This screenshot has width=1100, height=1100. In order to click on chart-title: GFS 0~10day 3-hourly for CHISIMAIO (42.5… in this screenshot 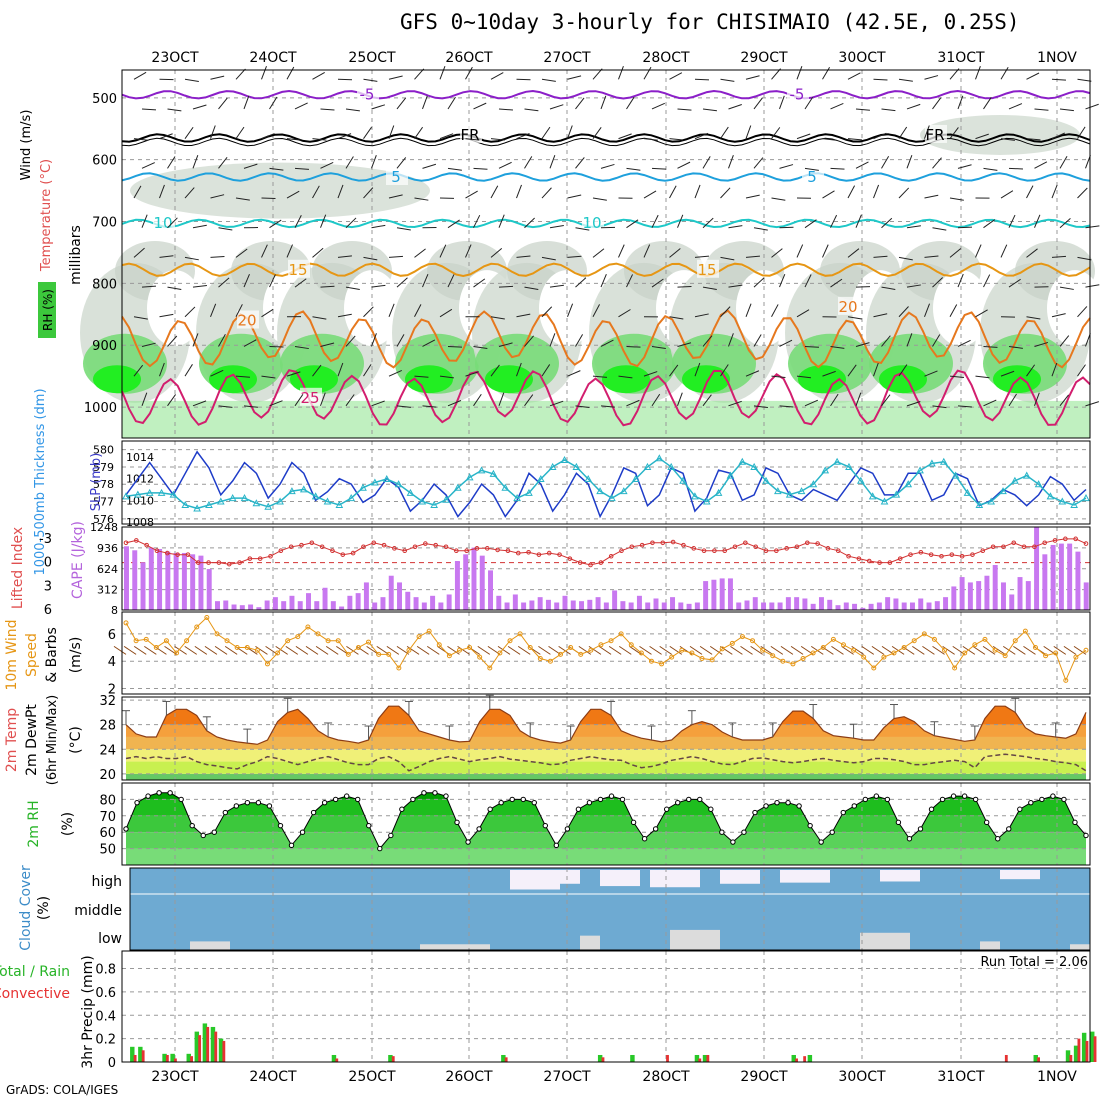, I will do `click(710, 22)`.